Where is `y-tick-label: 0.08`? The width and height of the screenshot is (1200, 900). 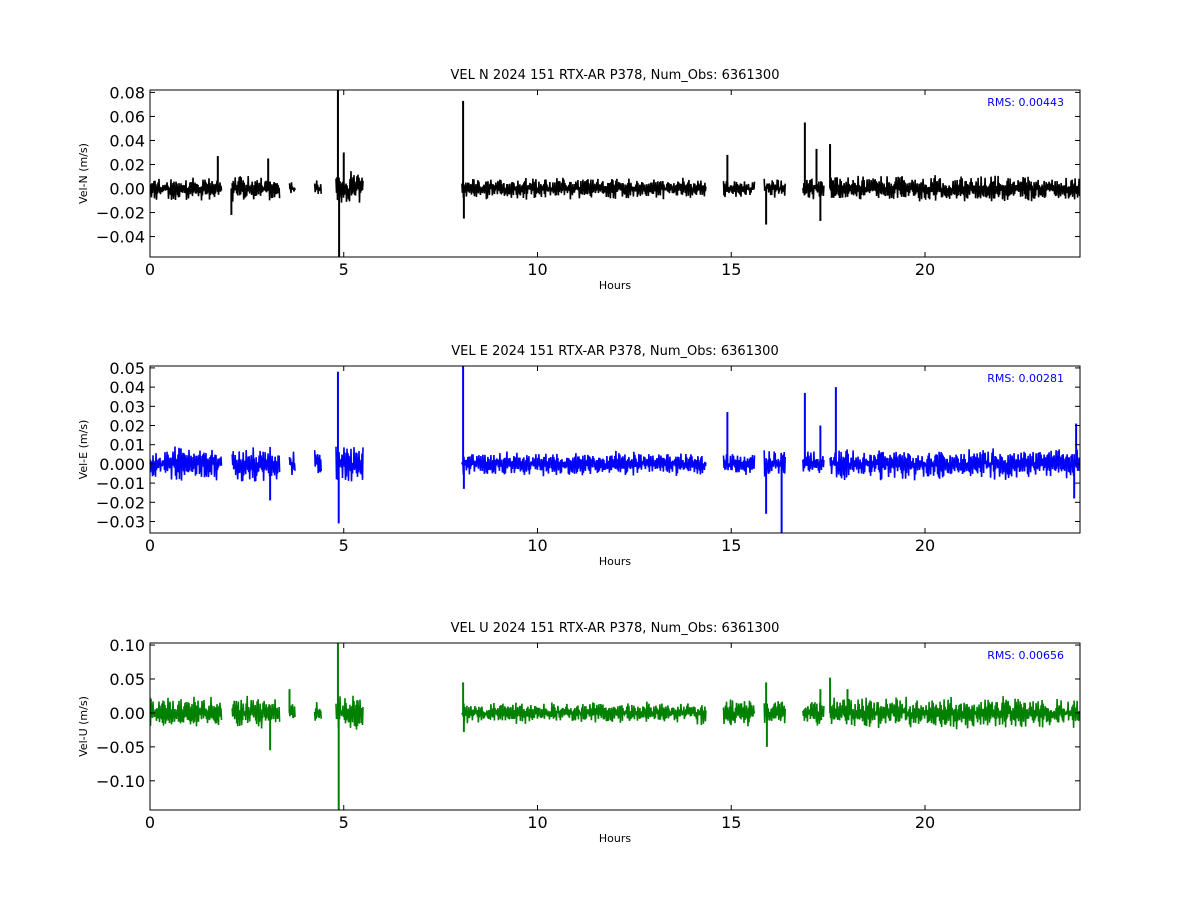 y-tick-label: 0.08 is located at coordinates (127, 92).